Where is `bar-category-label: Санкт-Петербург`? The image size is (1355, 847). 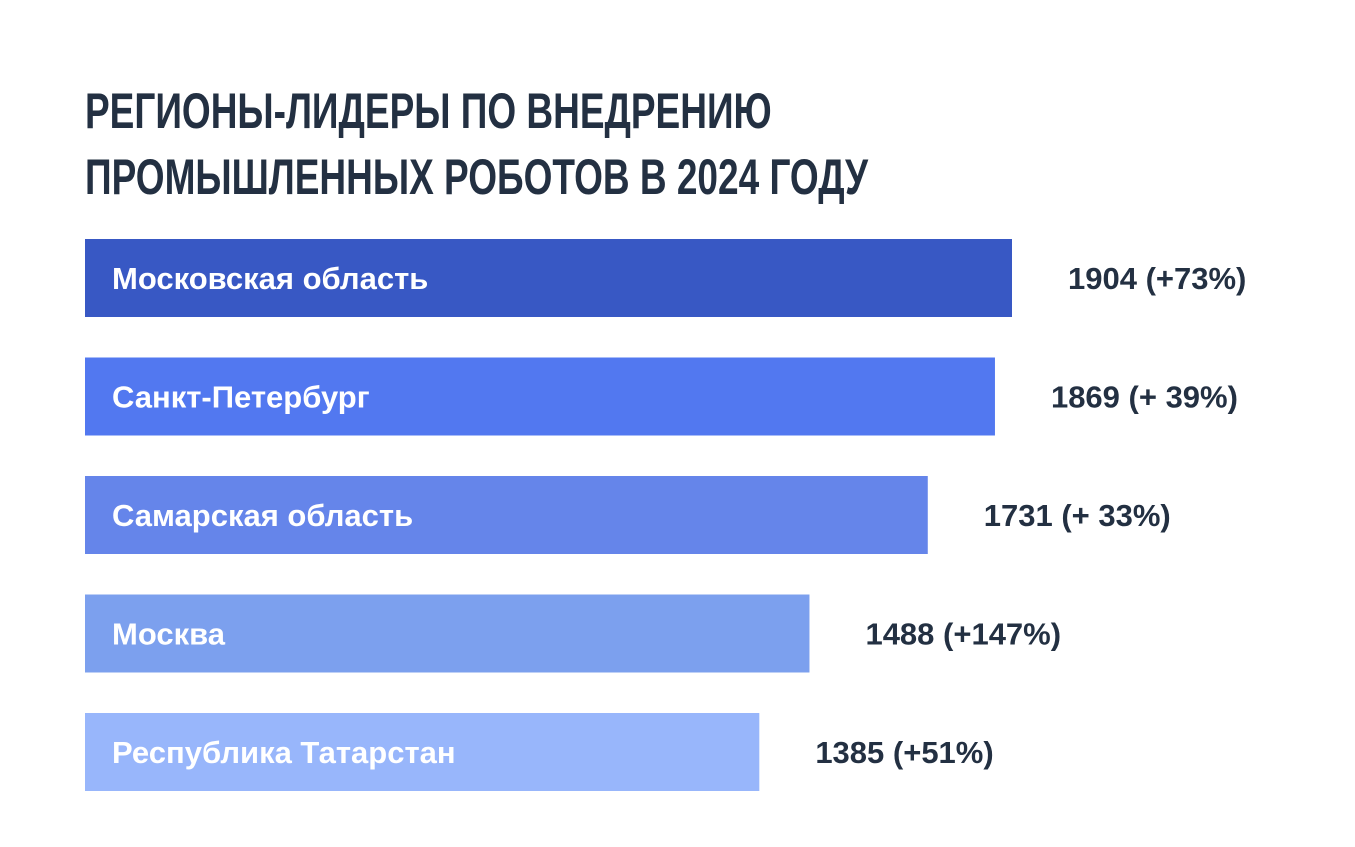 bar-category-label: Санкт-Петербург is located at coordinates (241, 397).